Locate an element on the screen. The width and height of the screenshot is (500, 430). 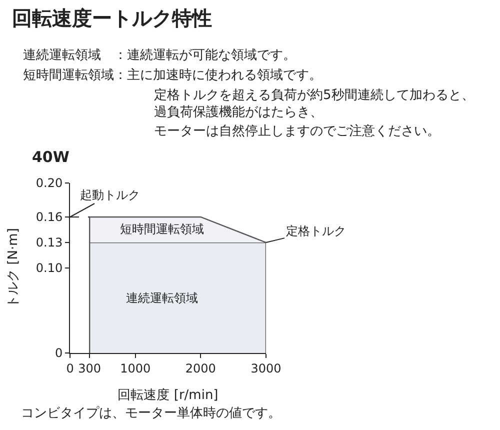
text: モーターは自然停止しますのでご注意ください。 is located at coordinates (297, 131).